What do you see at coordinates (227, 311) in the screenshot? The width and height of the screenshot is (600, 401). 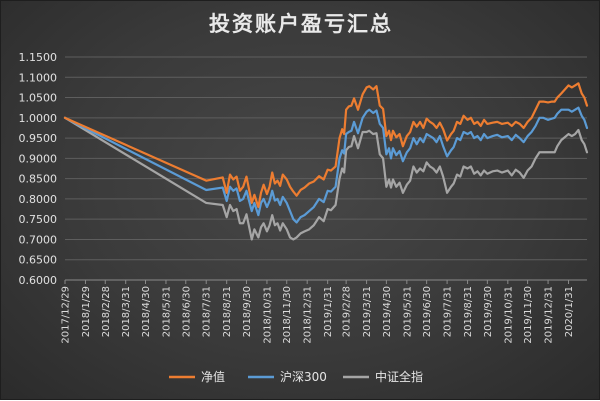 I see `x-tick-label: 2018/8/31` at bounding box center [227, 311].